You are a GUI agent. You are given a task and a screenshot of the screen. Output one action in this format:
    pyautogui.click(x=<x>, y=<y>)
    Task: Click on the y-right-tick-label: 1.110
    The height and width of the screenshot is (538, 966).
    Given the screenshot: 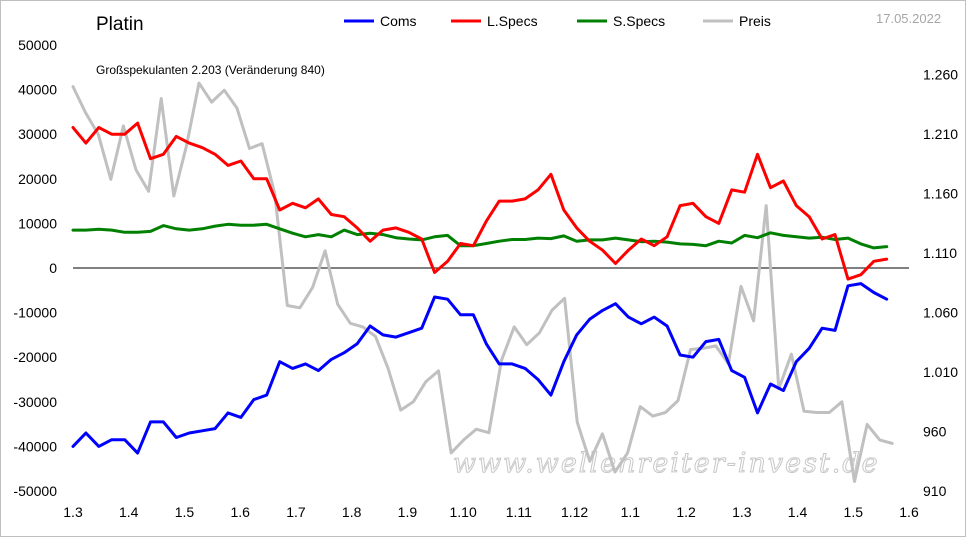 What is the action you would take?
    pyautogui.click(x=940, y=253)
    